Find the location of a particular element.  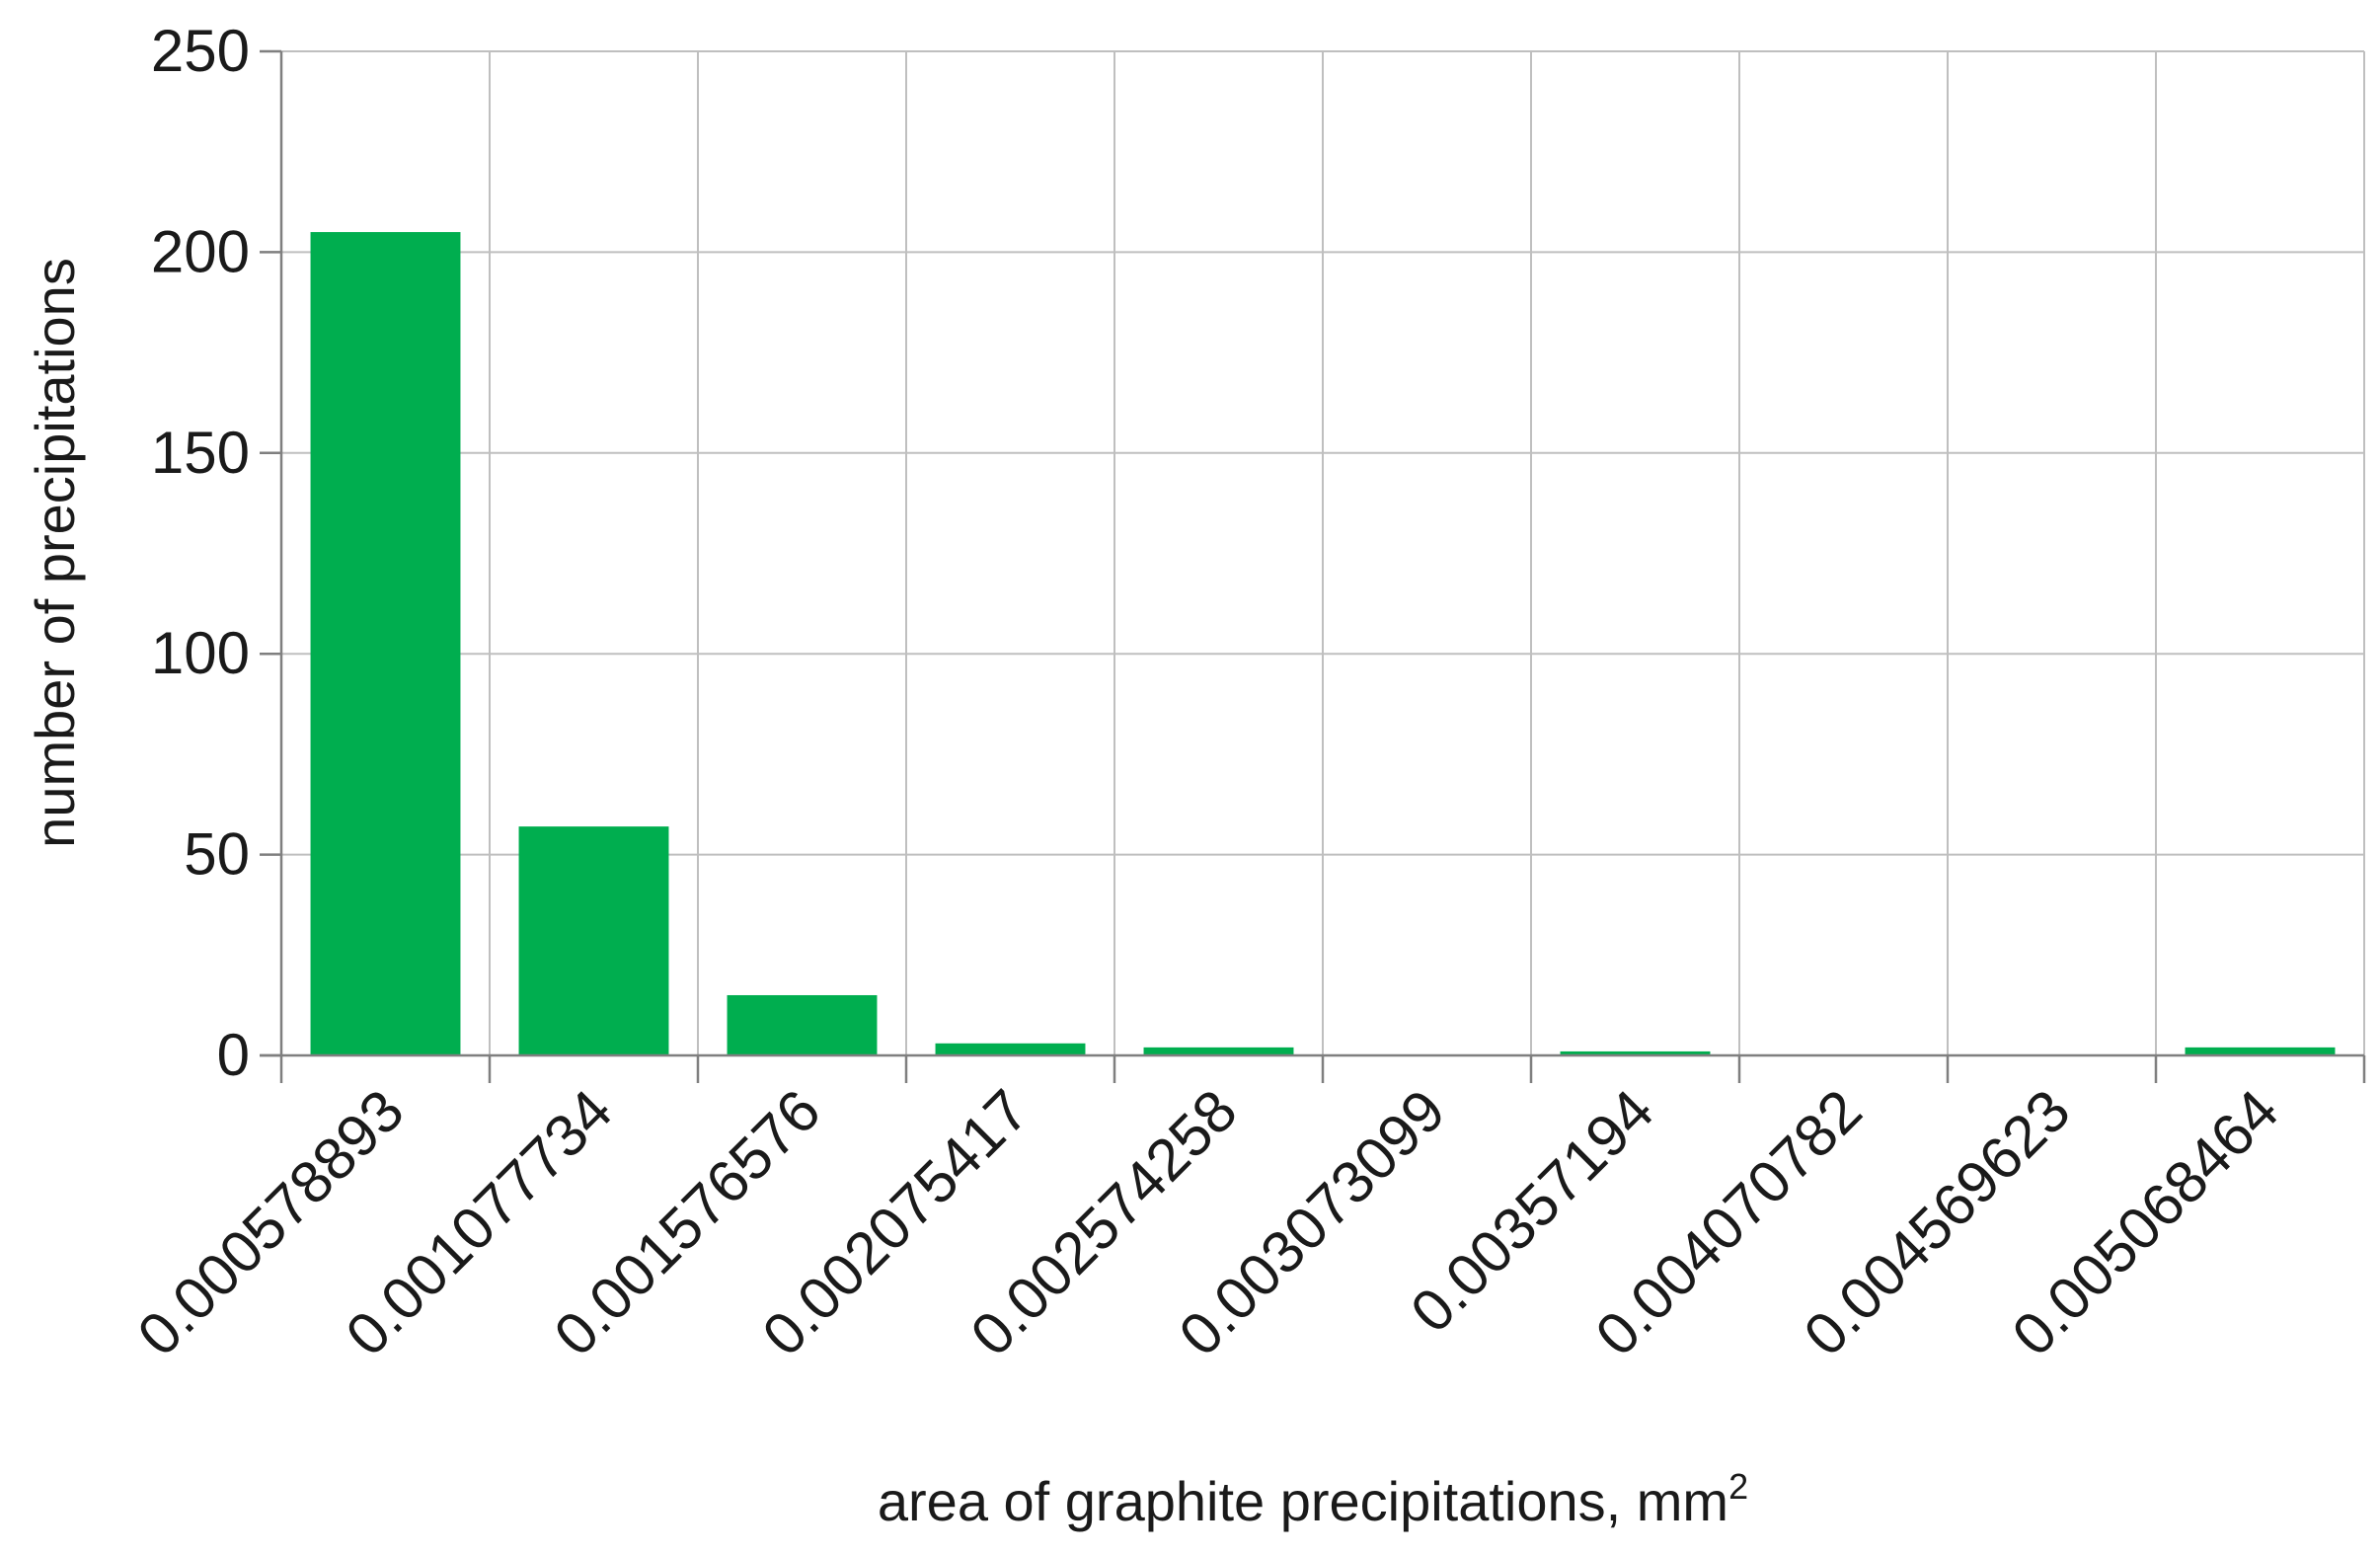

x-axis-label-superscript: 2 is located at coordinates (1738, 1487).